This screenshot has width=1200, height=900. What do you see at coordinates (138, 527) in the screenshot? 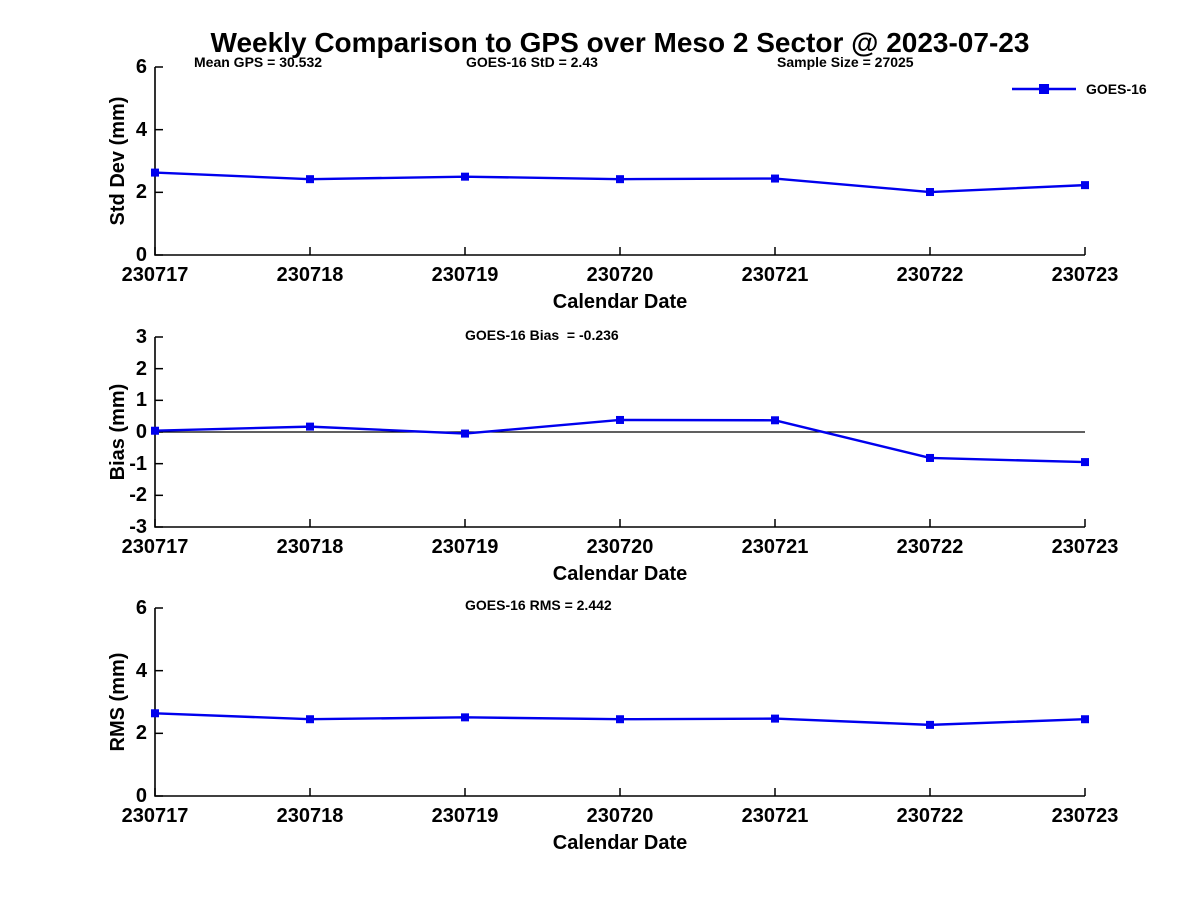
I see `y-tick-label: -3` at bounding box center [138, 527].